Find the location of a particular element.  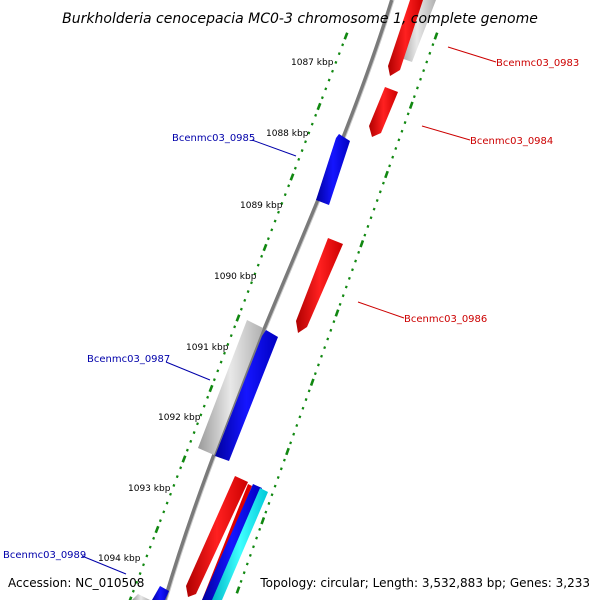

gene-label-bcenmc03-0984: Bcenmc03_0984 is located at coordinates (511, 141).